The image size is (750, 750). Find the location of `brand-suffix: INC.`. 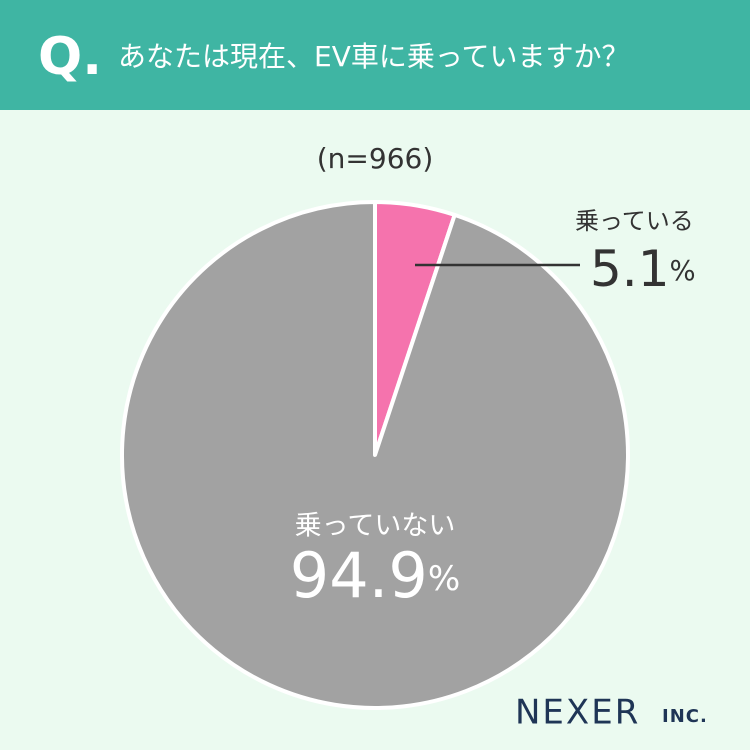

brand-suffix: INC. is located at coordinates (685, 716).